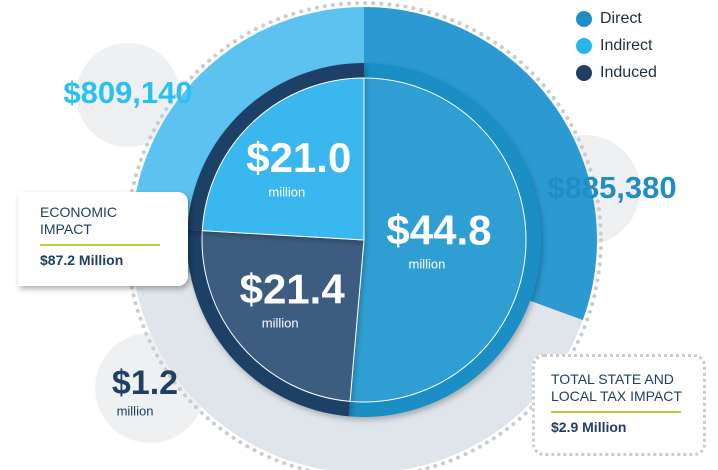 This screenshot has height=470, width=718. Describe the element at coordinates (438, 229) in the screenshot. I see `slice-value-label: $44.8` at that location.